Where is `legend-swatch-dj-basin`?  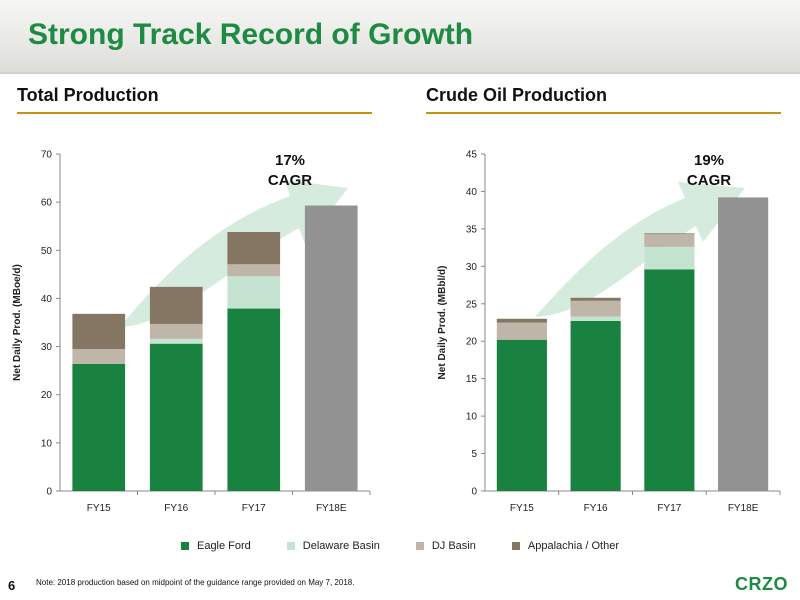
legend-swatch-dj-basin is located at coordinates (419, 546).